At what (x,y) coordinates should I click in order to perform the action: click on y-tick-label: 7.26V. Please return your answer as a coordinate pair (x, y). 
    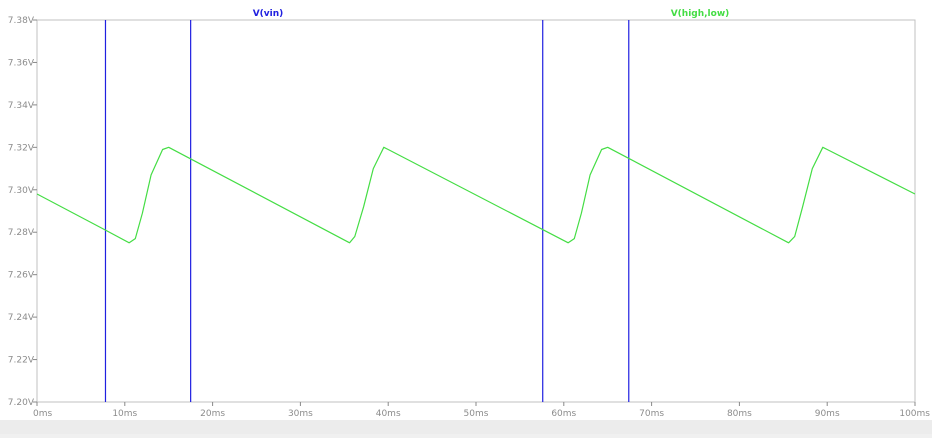
    Looking at the image, I should click on (21, 276).